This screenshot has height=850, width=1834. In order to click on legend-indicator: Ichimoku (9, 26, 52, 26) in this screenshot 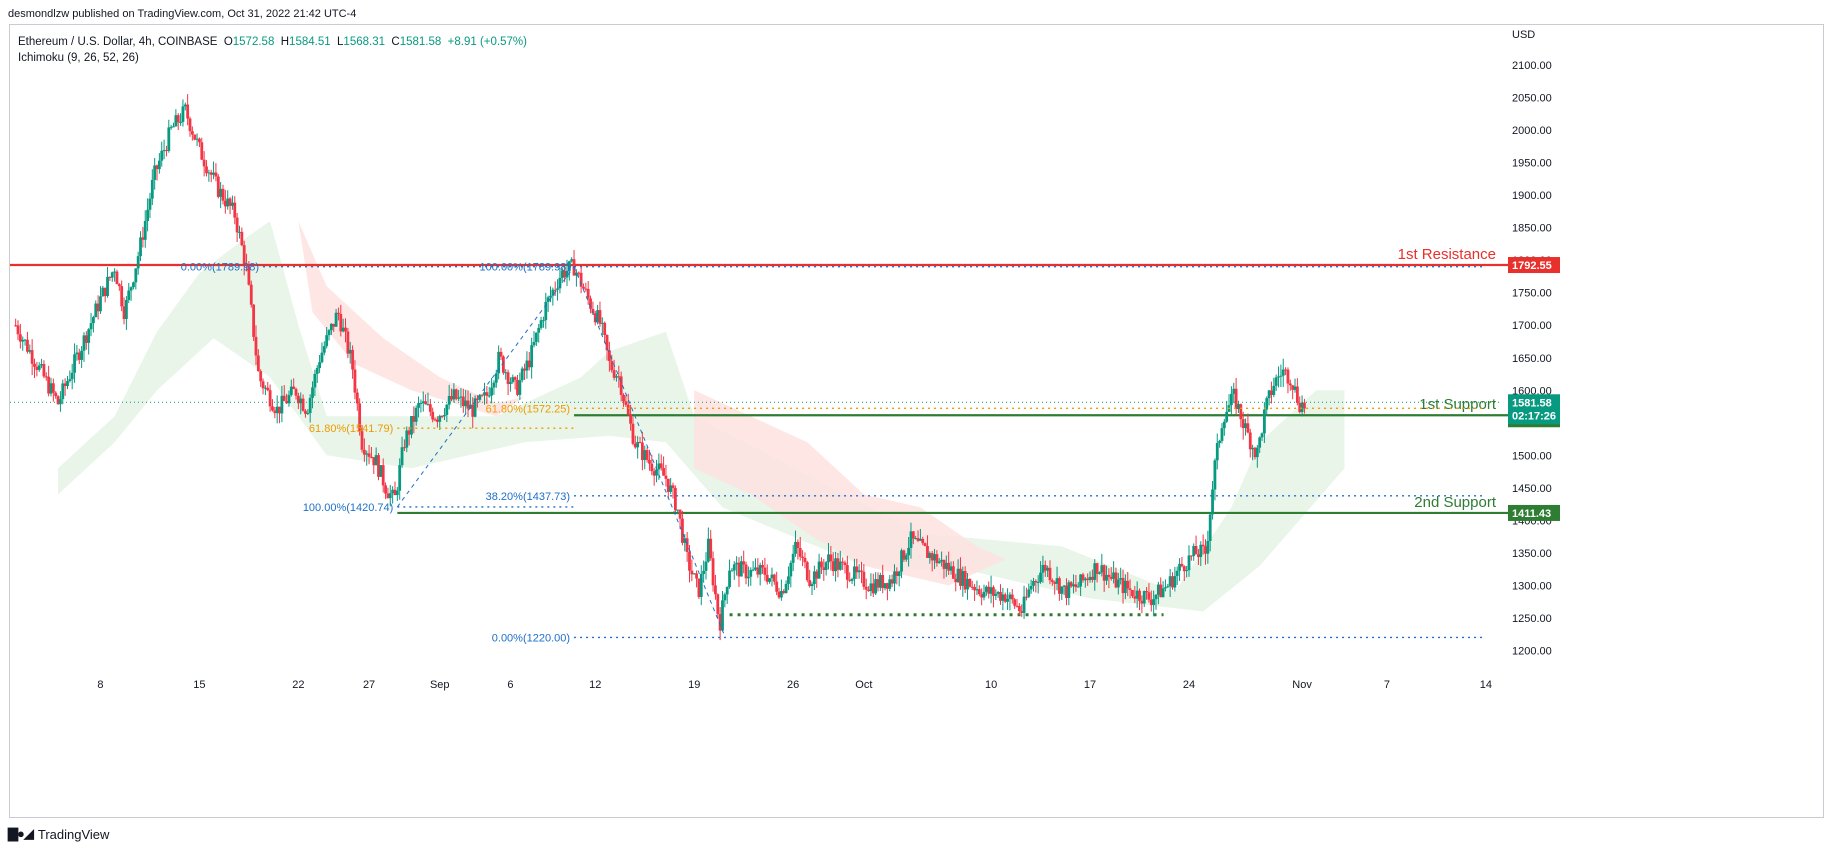, I will do `click(78, 58)`.